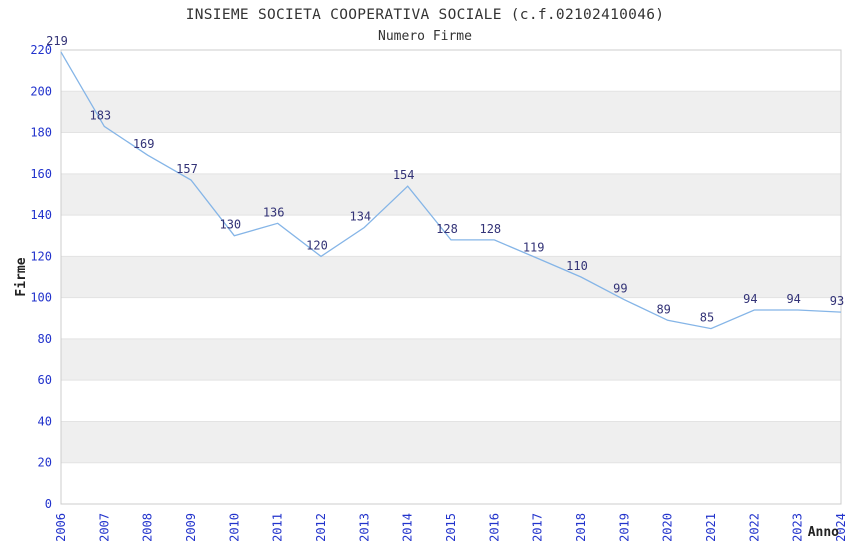  I want to click on x-tick-label: 2018, so click(581, 527).